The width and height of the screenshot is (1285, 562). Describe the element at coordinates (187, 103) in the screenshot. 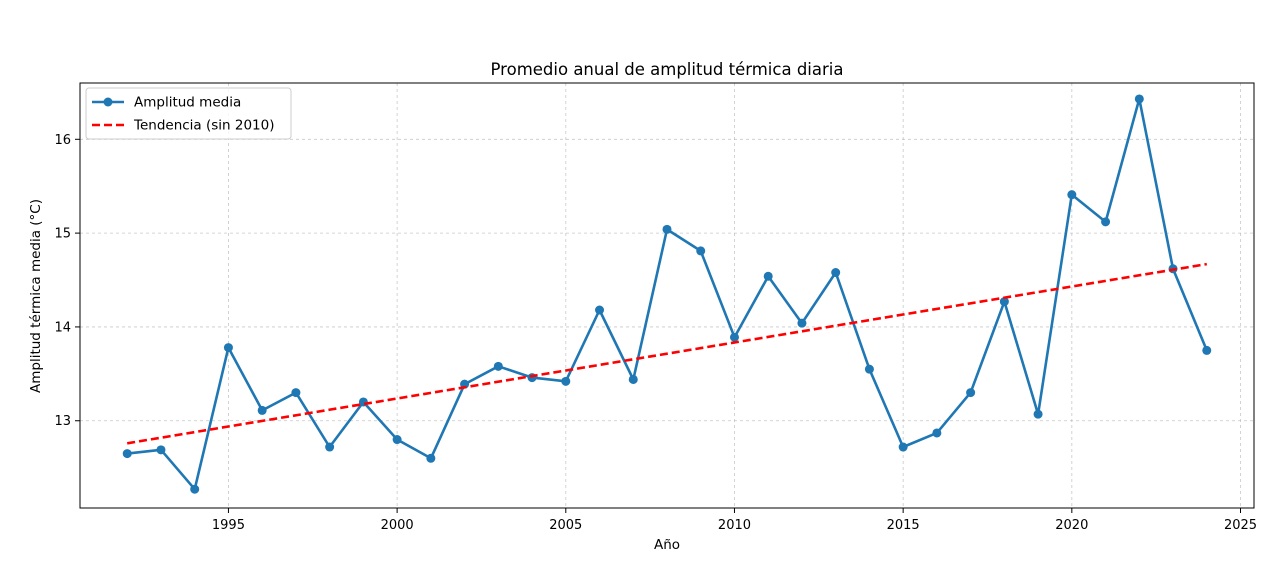

I see `legend-label-amplitud: Amplitud media` at that location.